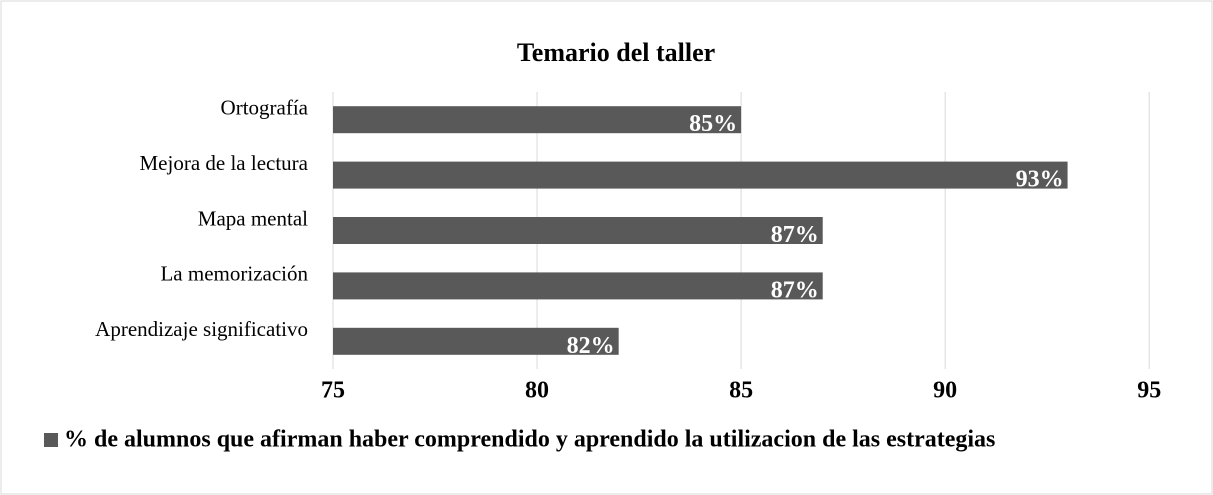 This screenshot has height=495, width=1213. I want to click on x-tick-label: 75, so click(333, 391).